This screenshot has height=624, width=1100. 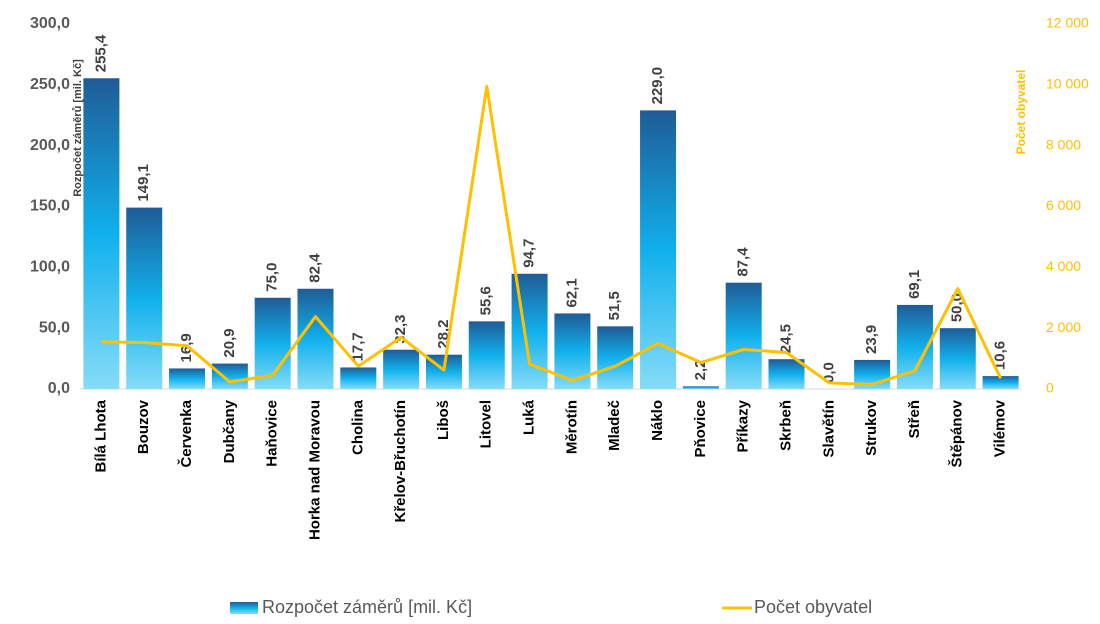 What do you see at coordinates (59, 388) in the screenshot?
I see `y-tick-label: 0,0` at bounding box center [59, 388].